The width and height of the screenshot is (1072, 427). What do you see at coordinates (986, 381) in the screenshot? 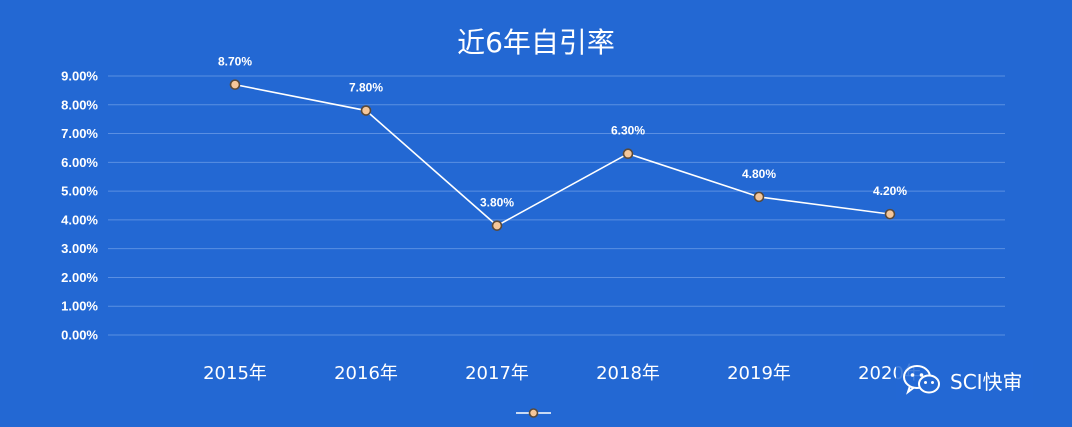
I see `watermark-text: SCI快审` at bounding box center [986, 381].